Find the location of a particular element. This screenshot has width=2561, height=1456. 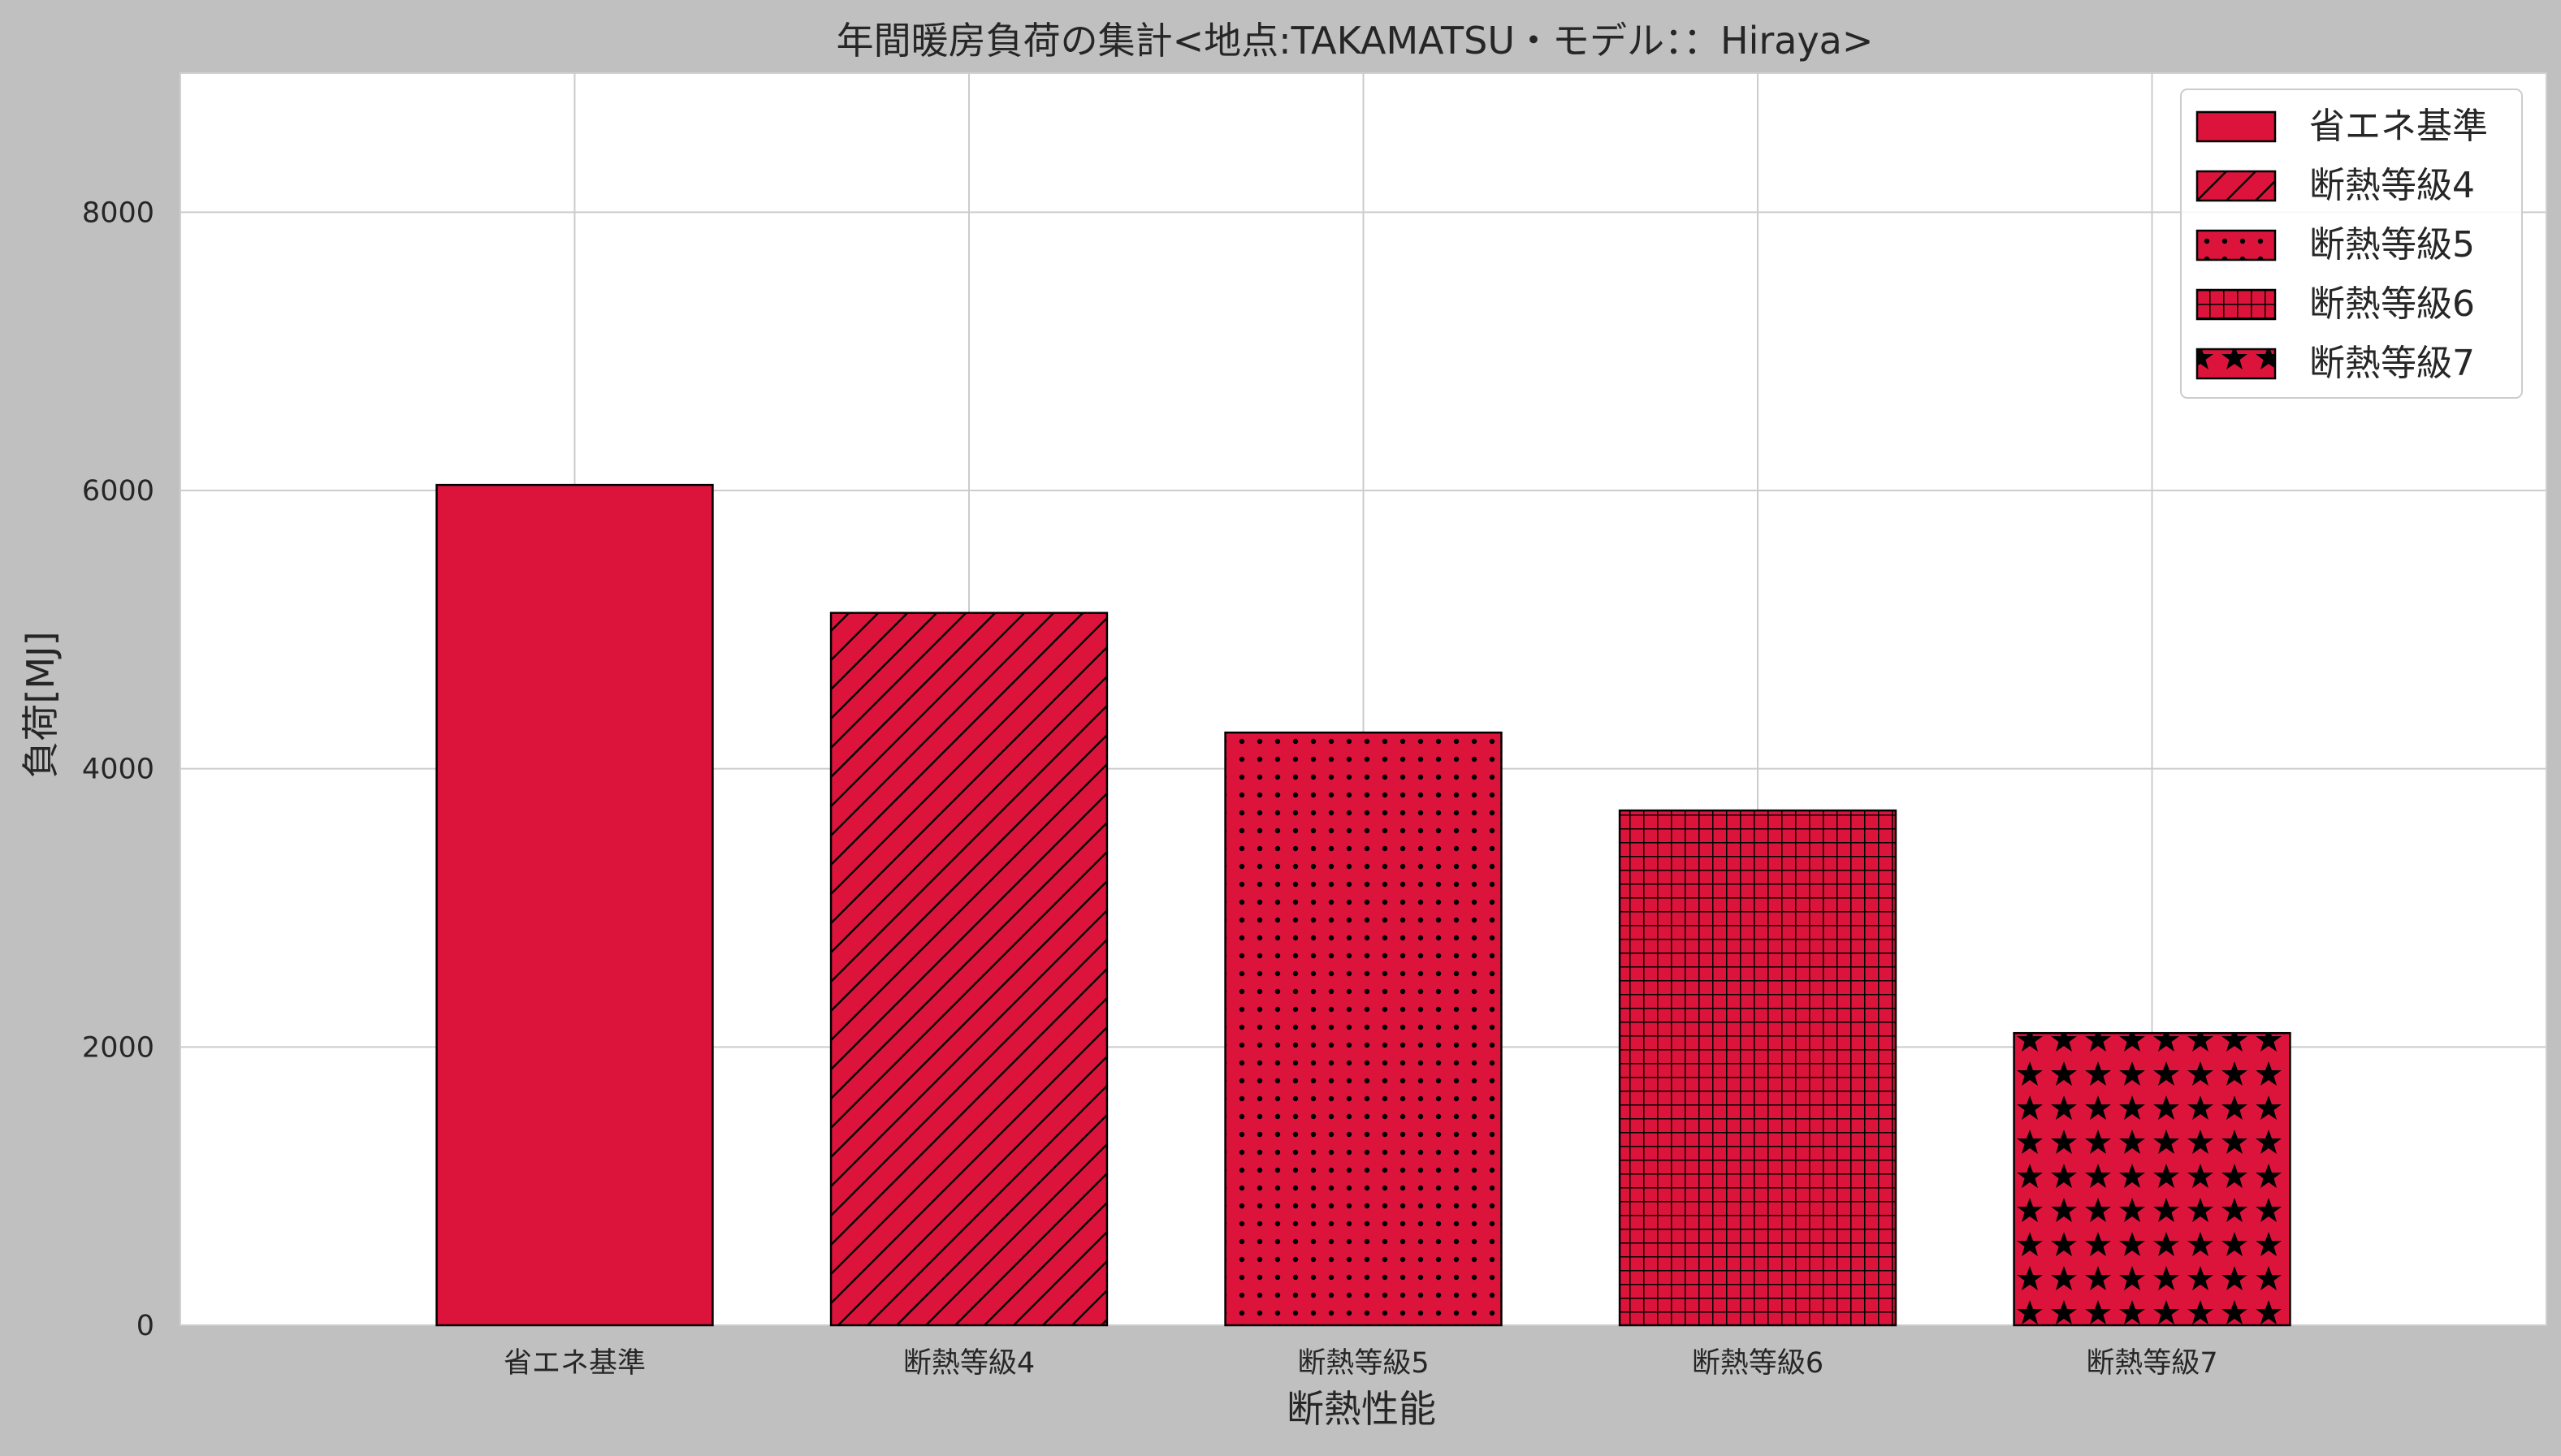

x-tick-label: 断熱等級6 is located at coordinates (1758, 1363).